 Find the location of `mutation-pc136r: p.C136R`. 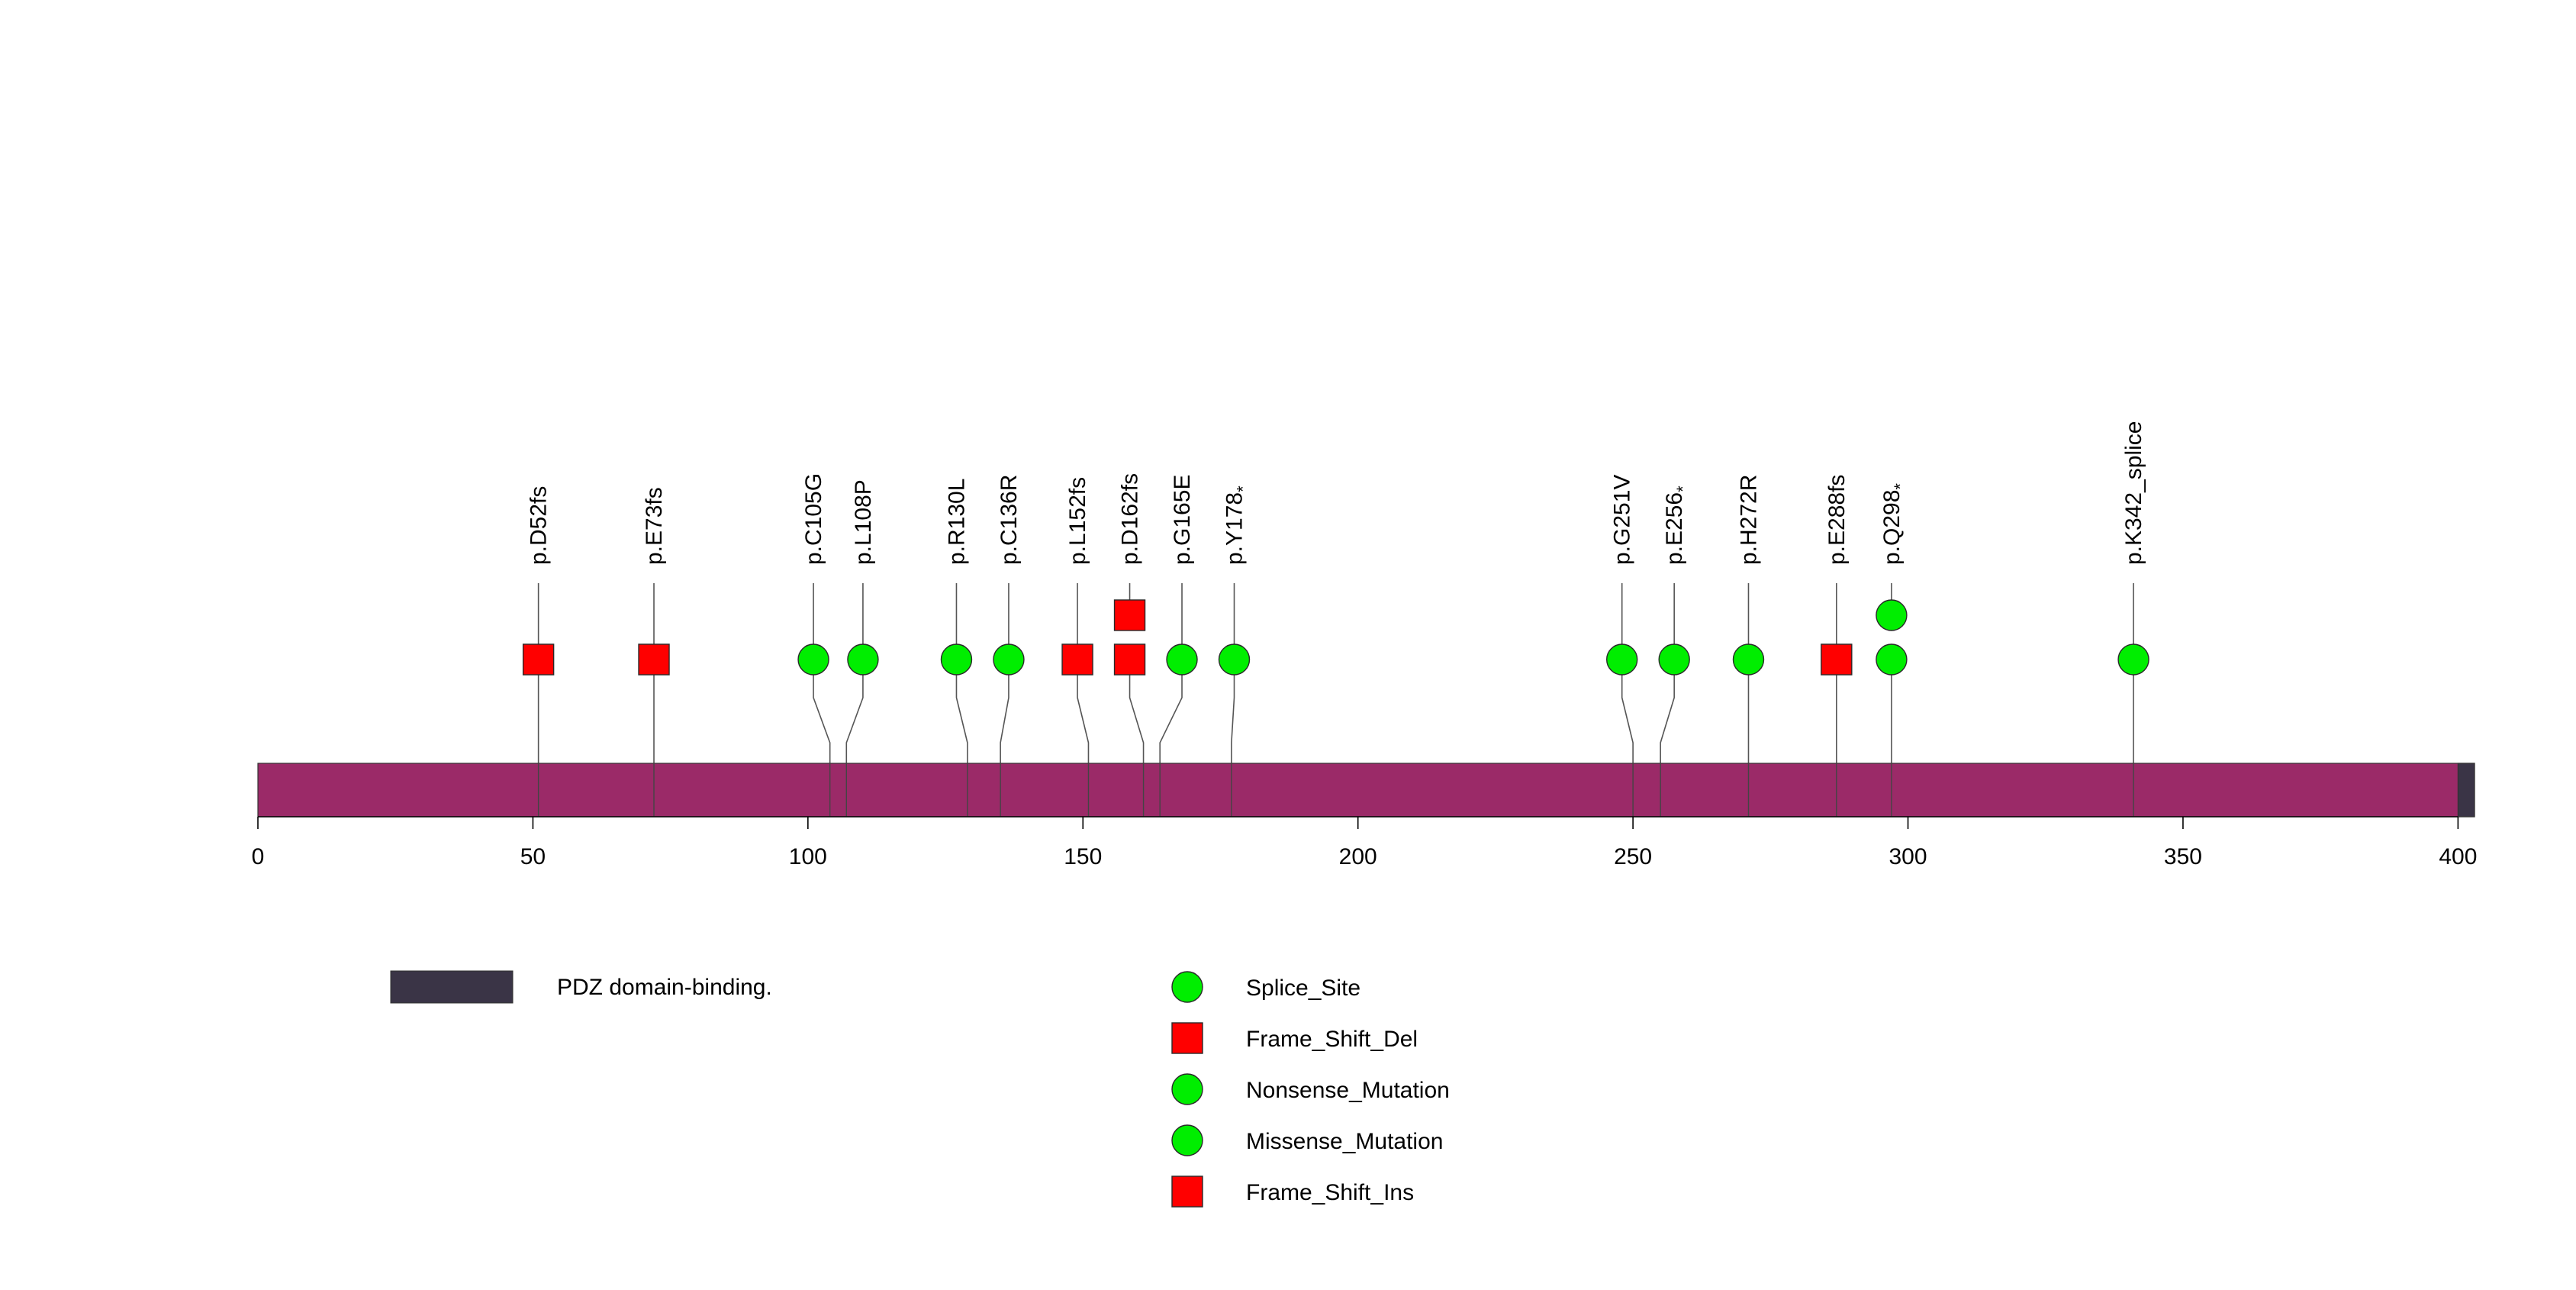

mutation-pc136r: p.C136R is located at coordinates (1009, 646).